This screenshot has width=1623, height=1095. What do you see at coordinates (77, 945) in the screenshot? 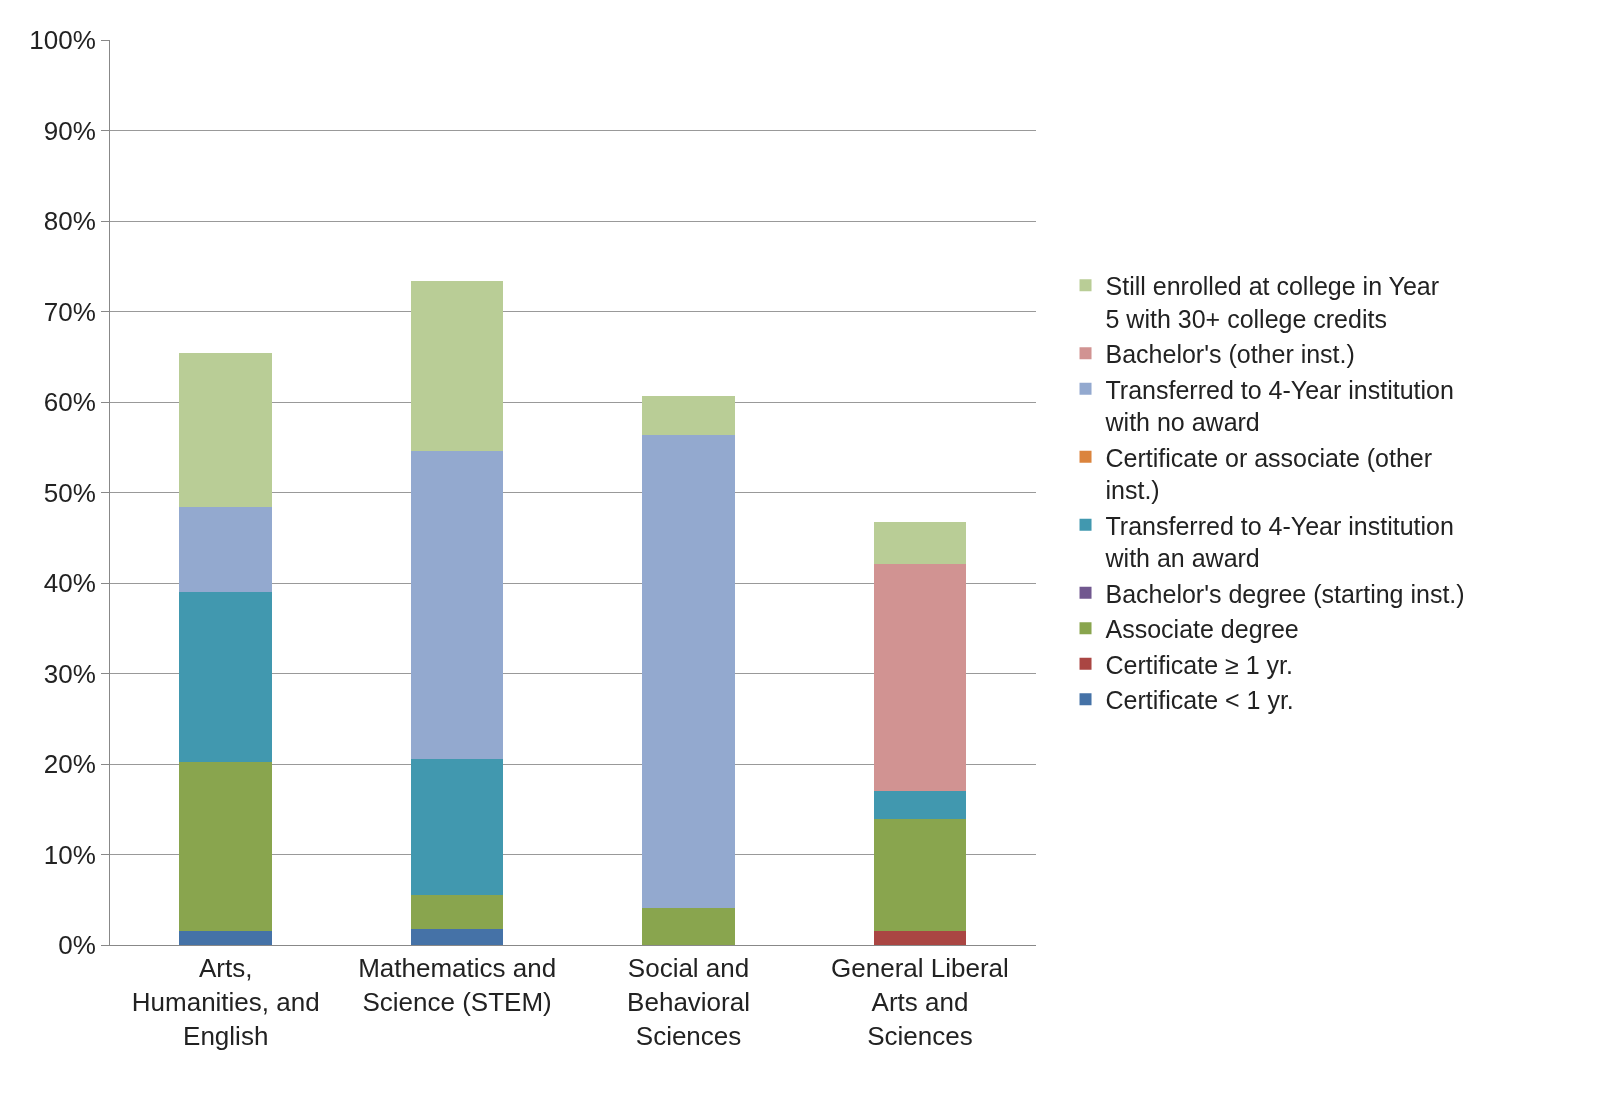
I see `y-tick-label: 0%` at bounding box center [77, 945].